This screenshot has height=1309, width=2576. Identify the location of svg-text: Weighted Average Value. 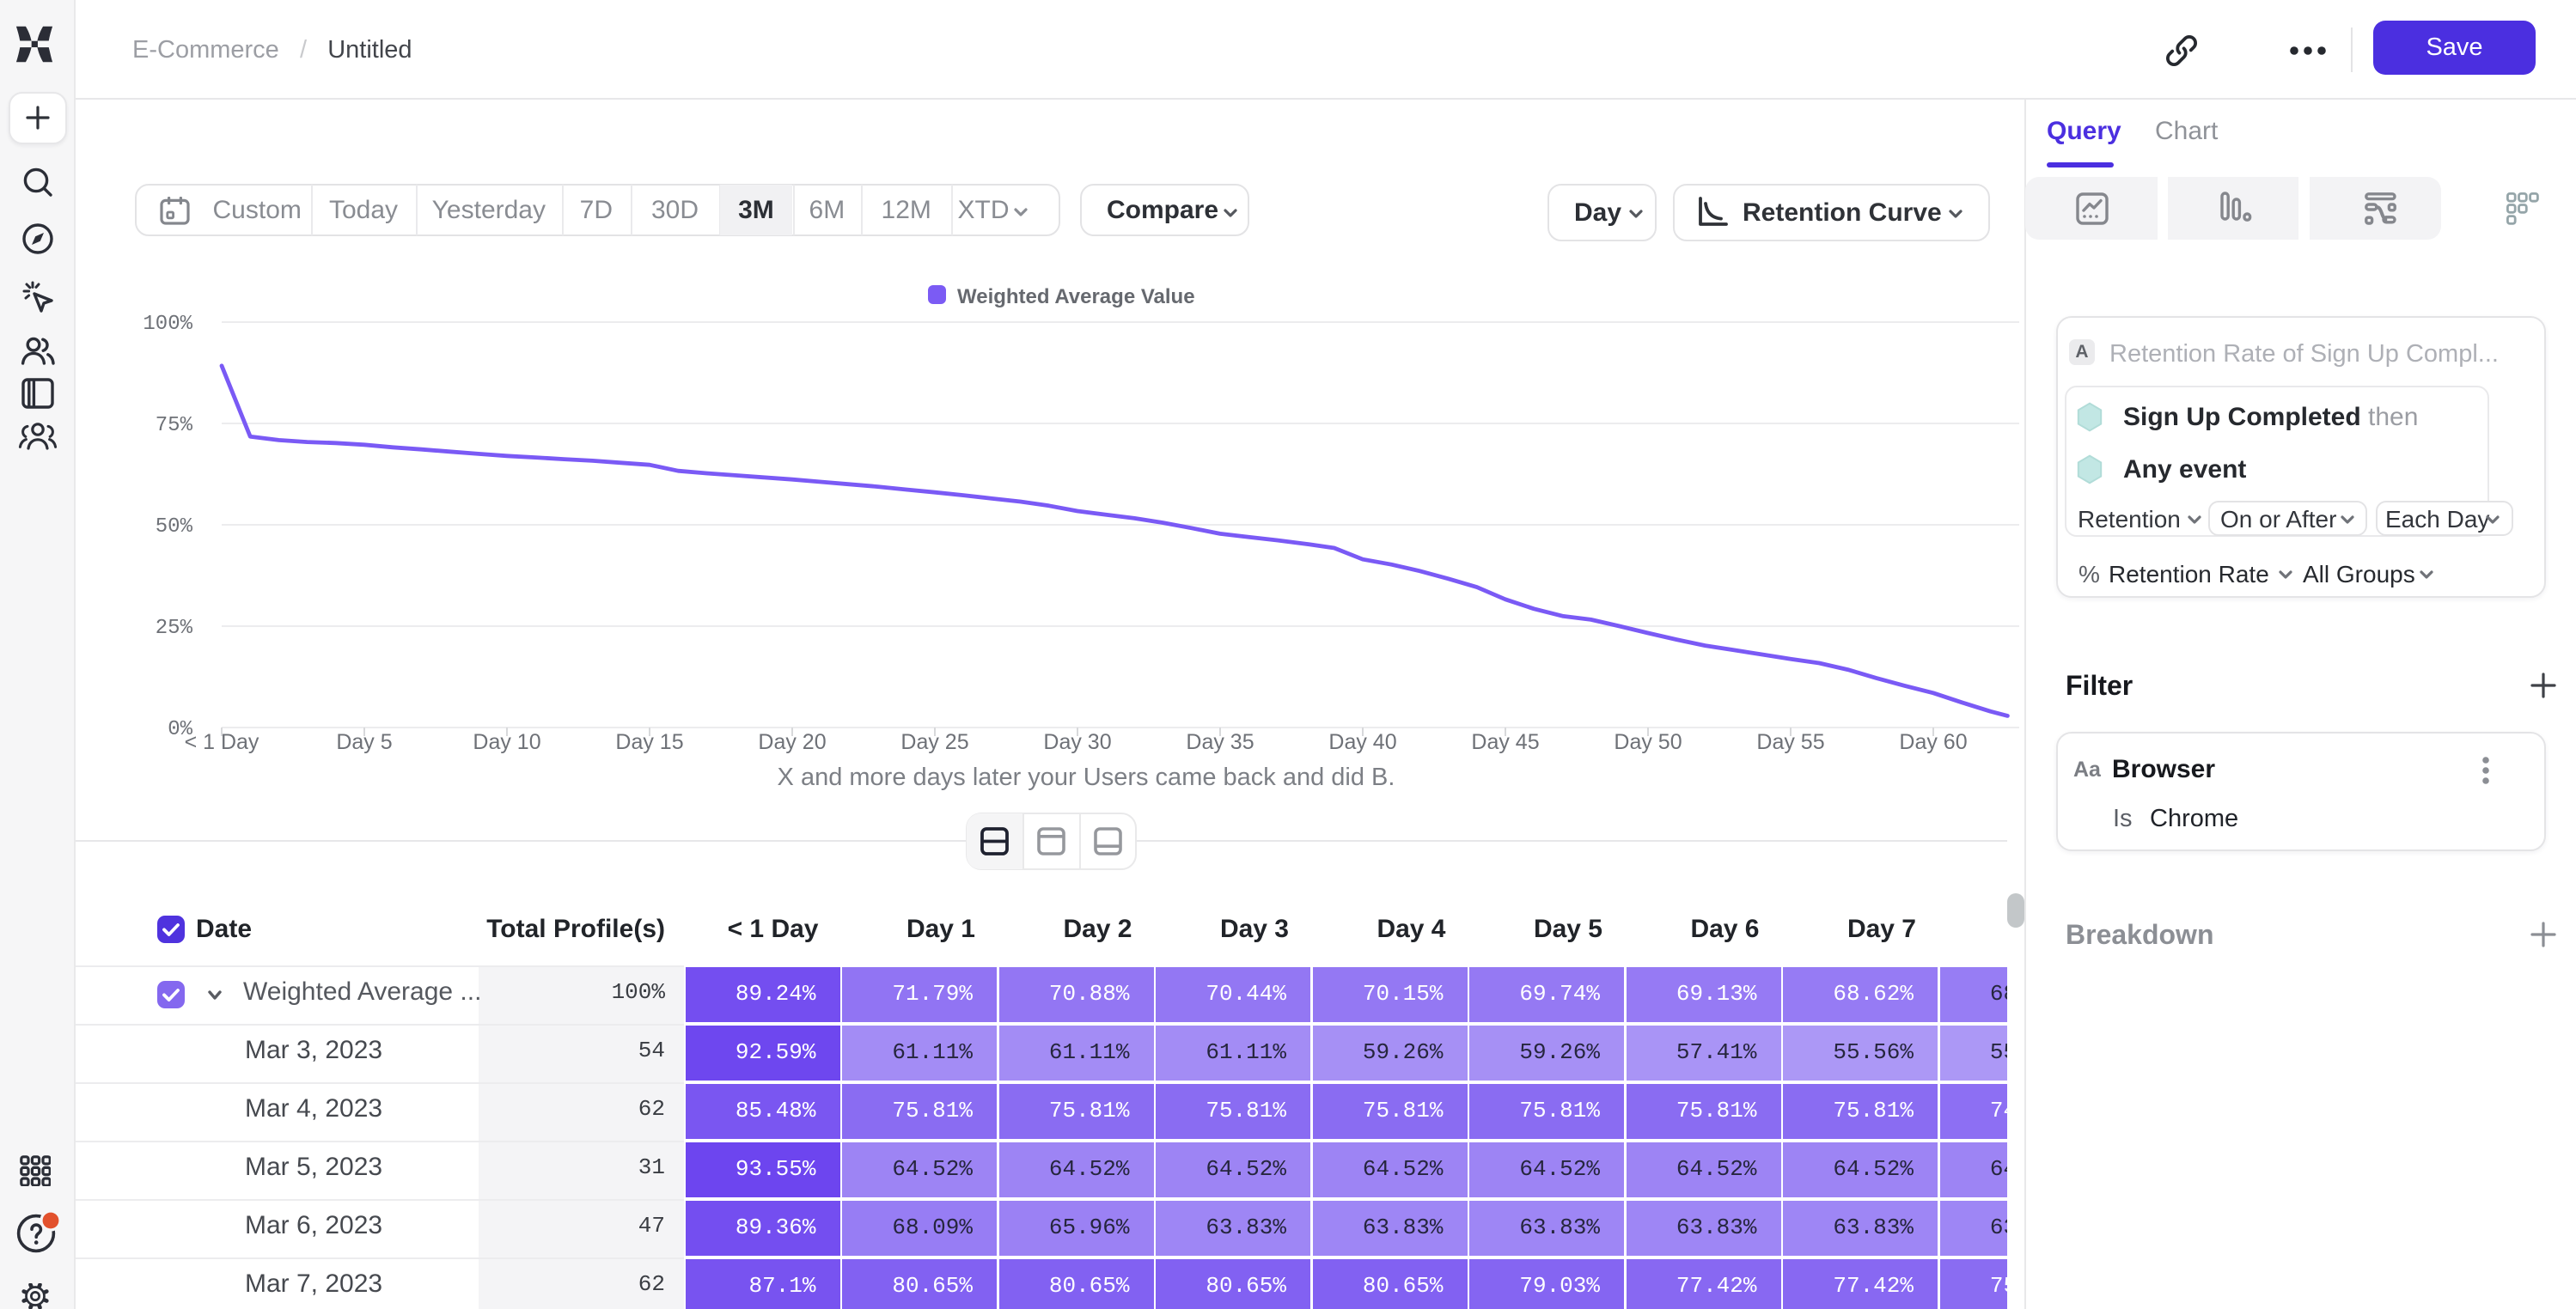
(1076, 296).